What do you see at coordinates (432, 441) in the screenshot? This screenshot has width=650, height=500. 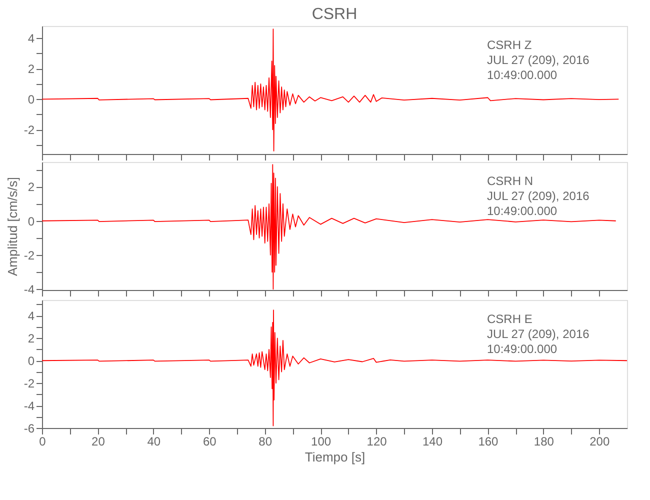 I see `x-tick-label: 140` at bounding box center [432, 441].